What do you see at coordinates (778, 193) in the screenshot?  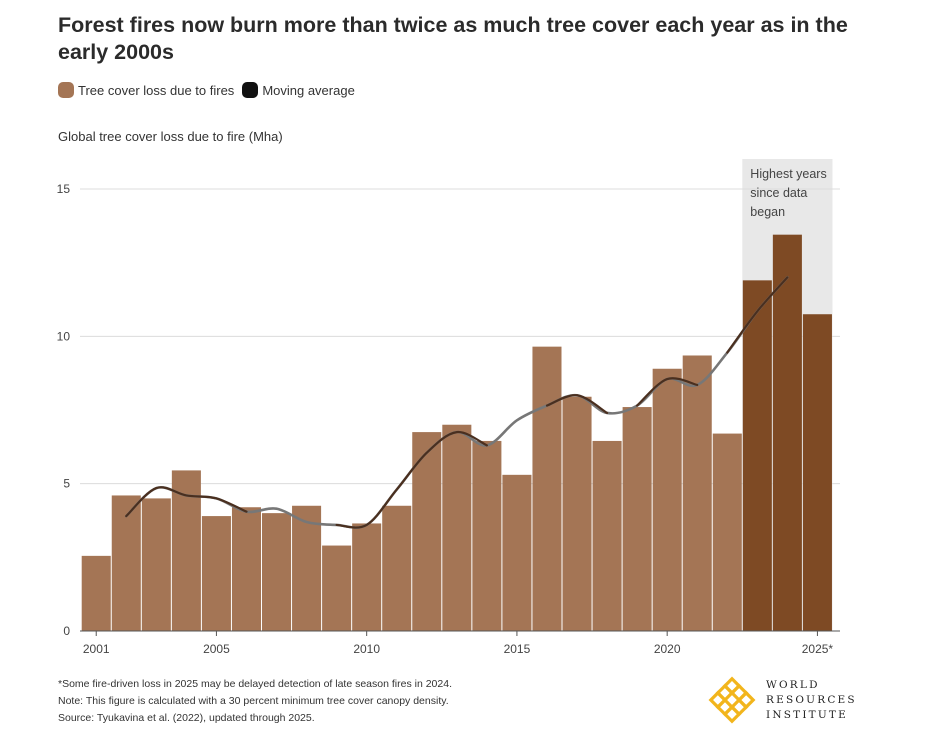 I see `annotation-text: since data` at bounding box center [778, 193].